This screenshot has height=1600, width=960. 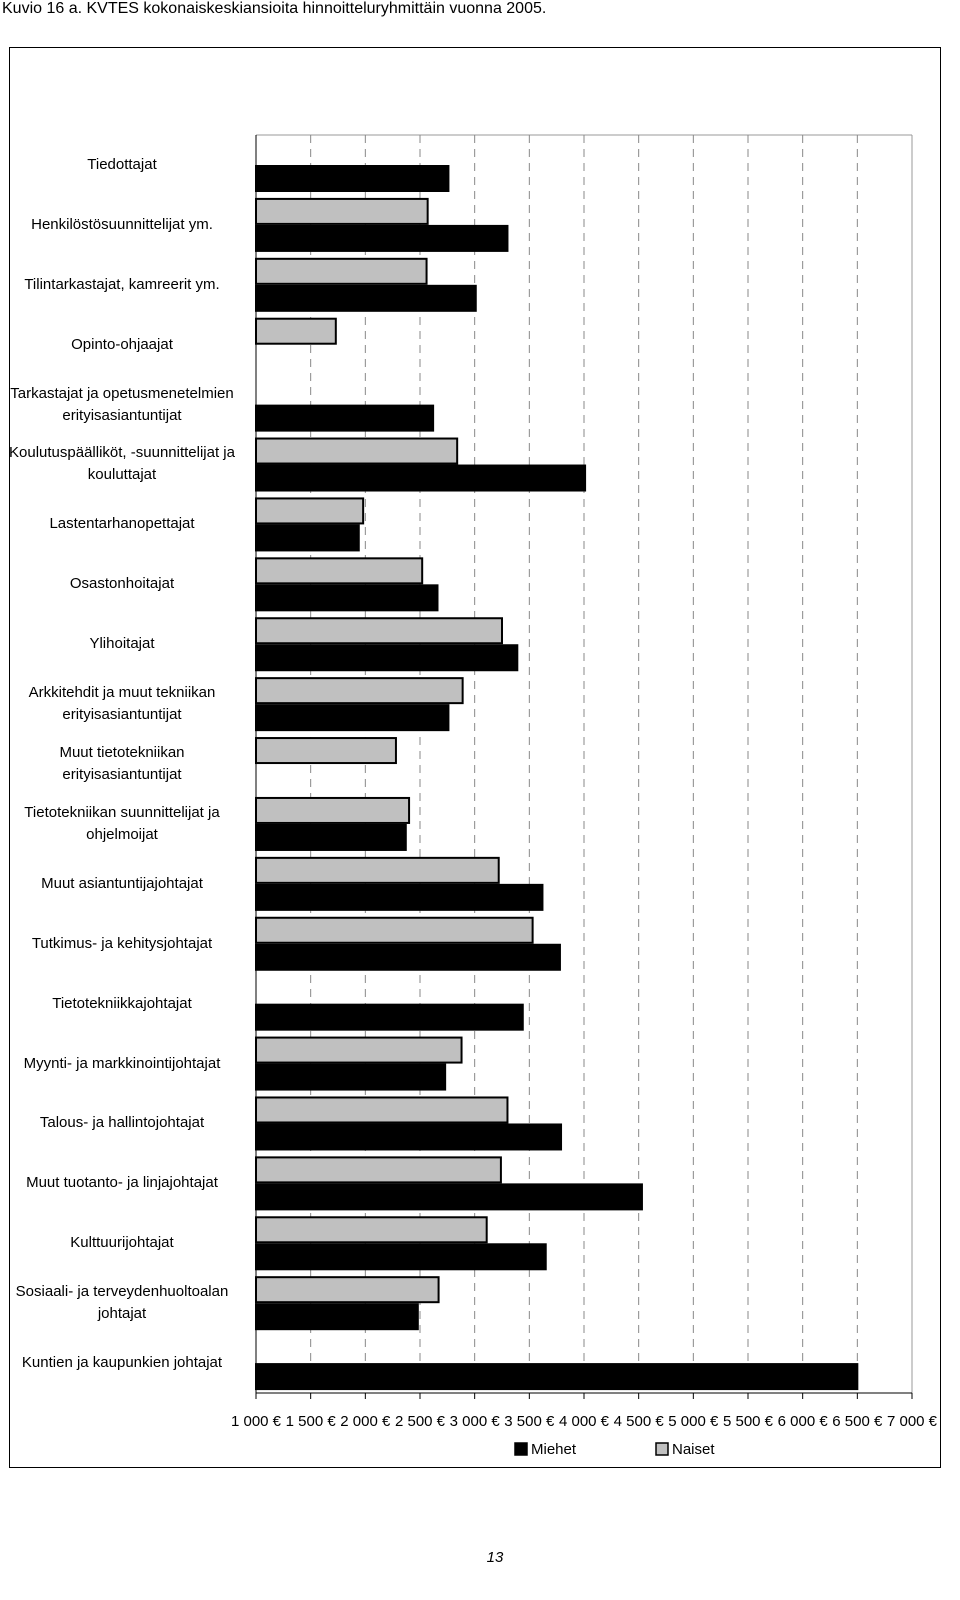 What do you see at coordinates (495, 1557) in the screenshot?
I see `page-number: 13` at bounding box center [495, 1557].